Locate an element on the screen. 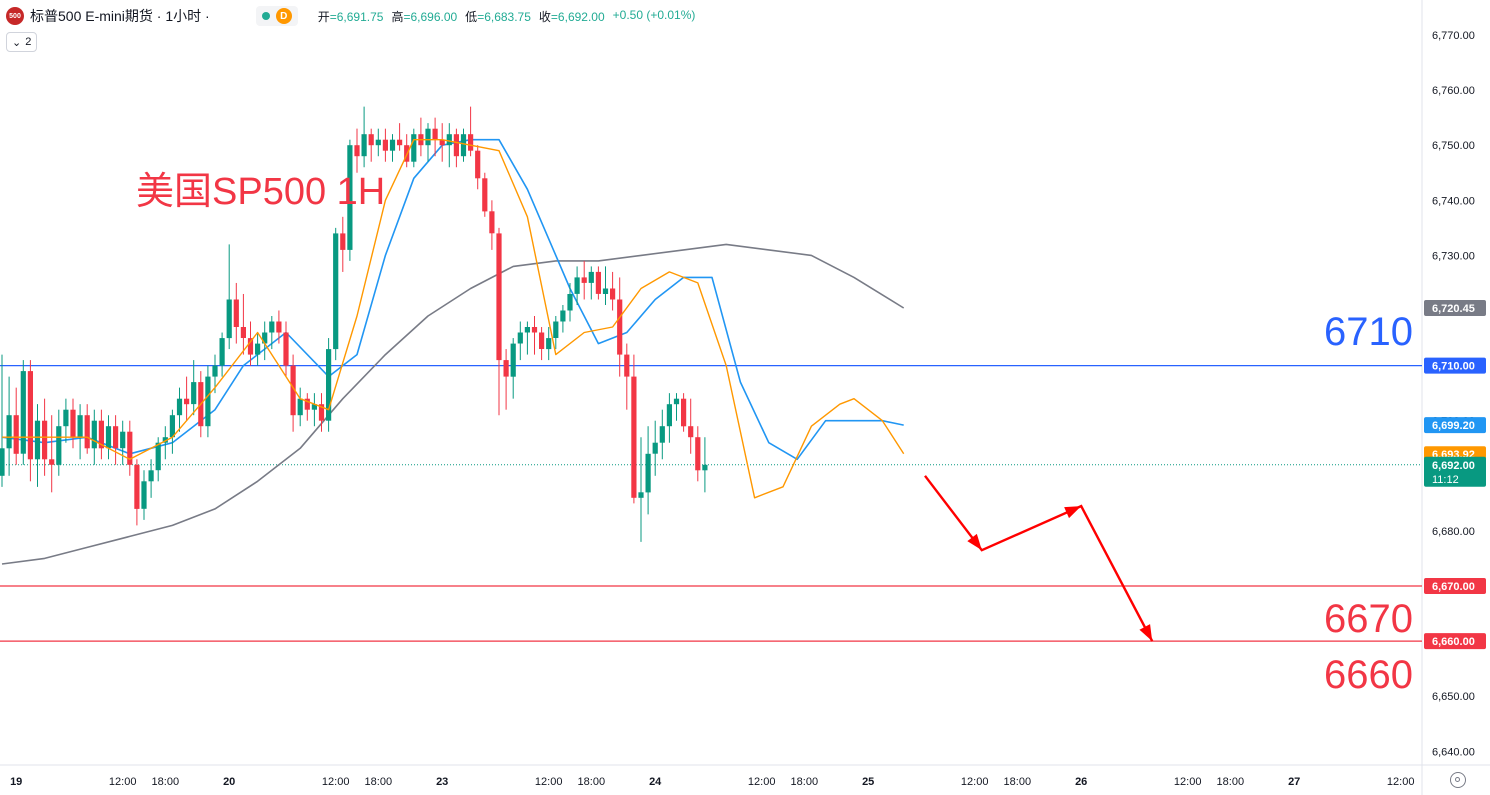 This screenshot has width=1490, height=795. y-tick-label: 6,730.00 is located at coordinates (1453, 256).